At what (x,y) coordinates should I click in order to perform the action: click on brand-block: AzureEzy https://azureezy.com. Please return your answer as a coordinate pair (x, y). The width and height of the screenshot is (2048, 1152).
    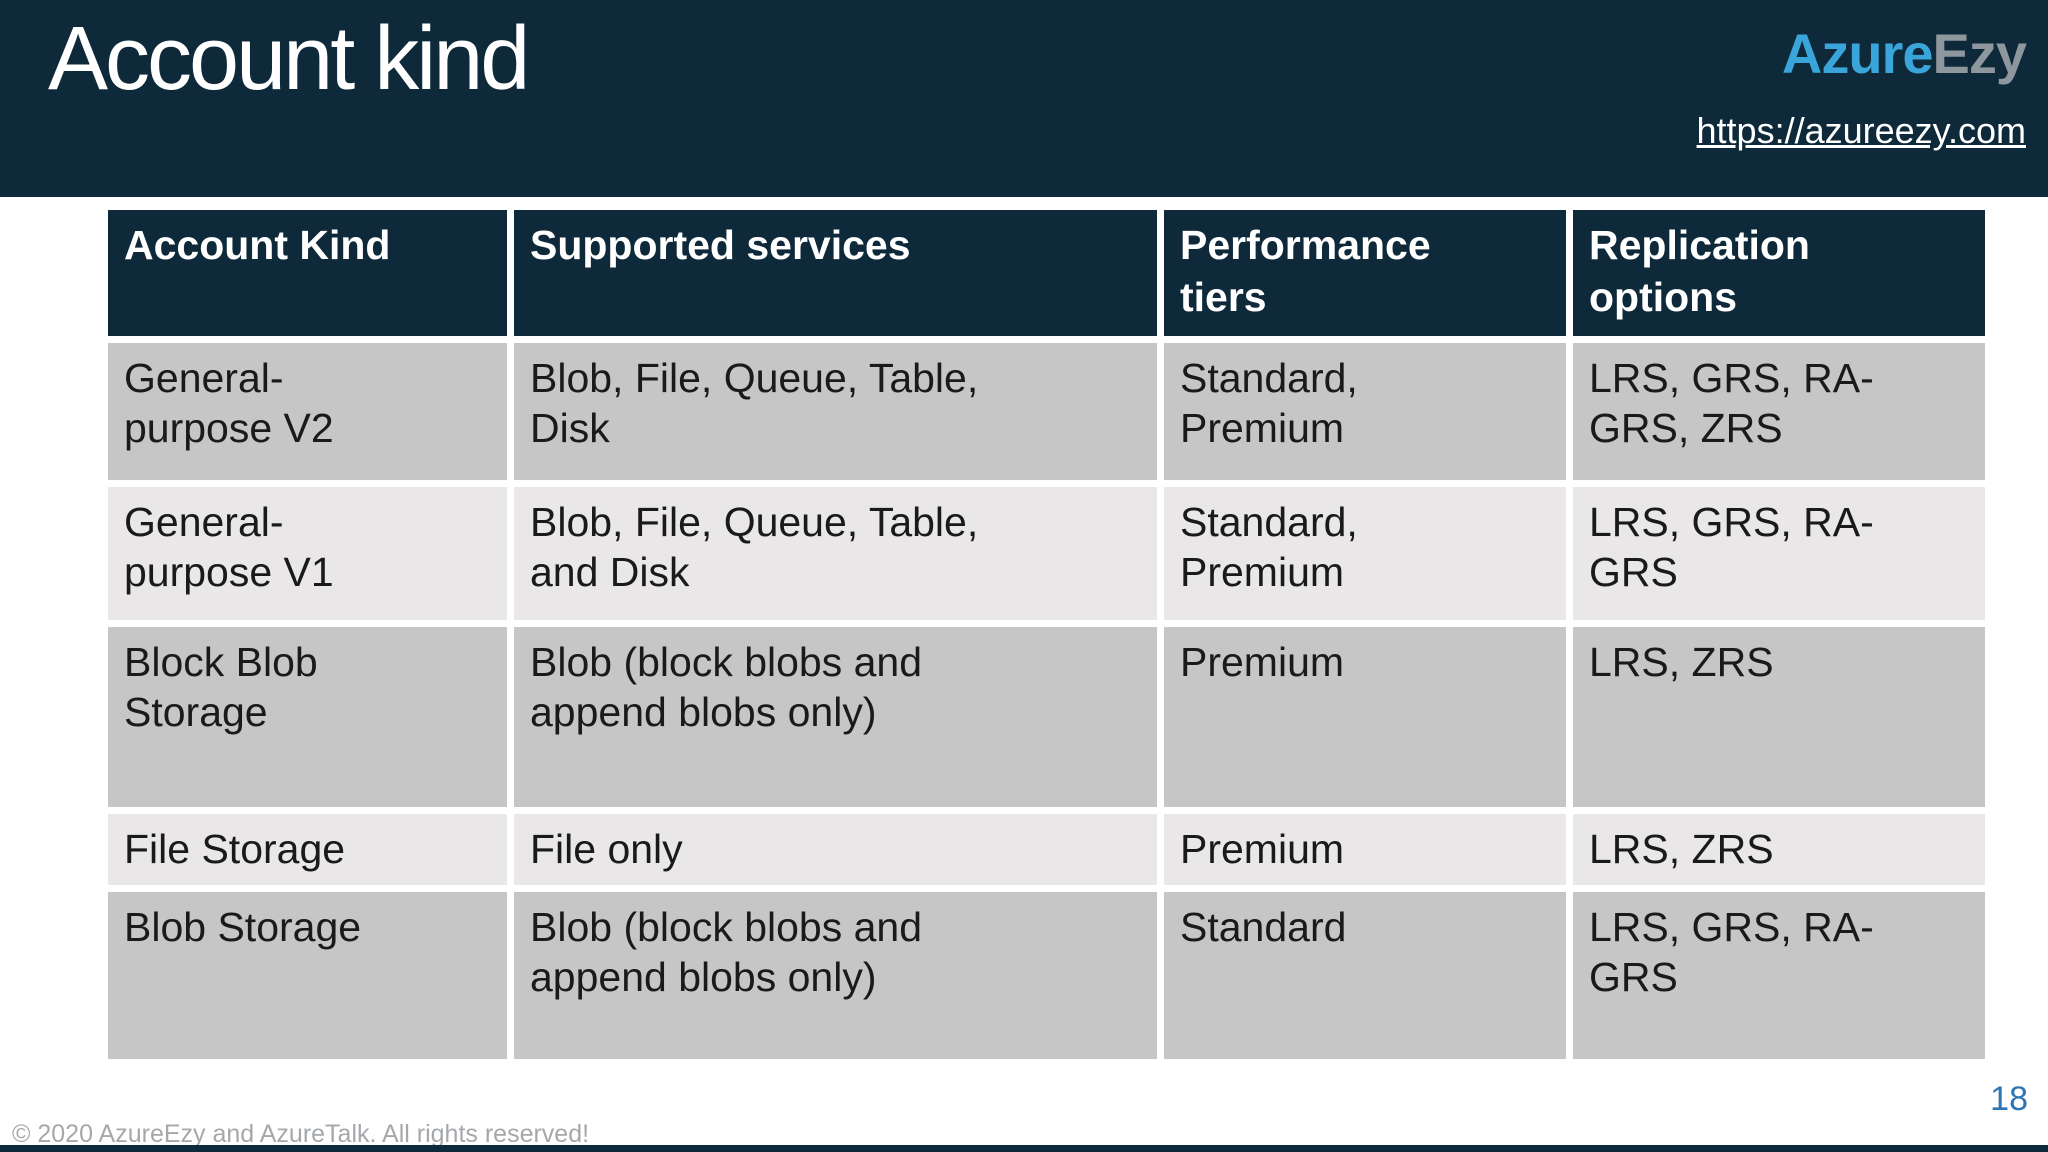
    Looking at the image, I should click on (1861, 89).